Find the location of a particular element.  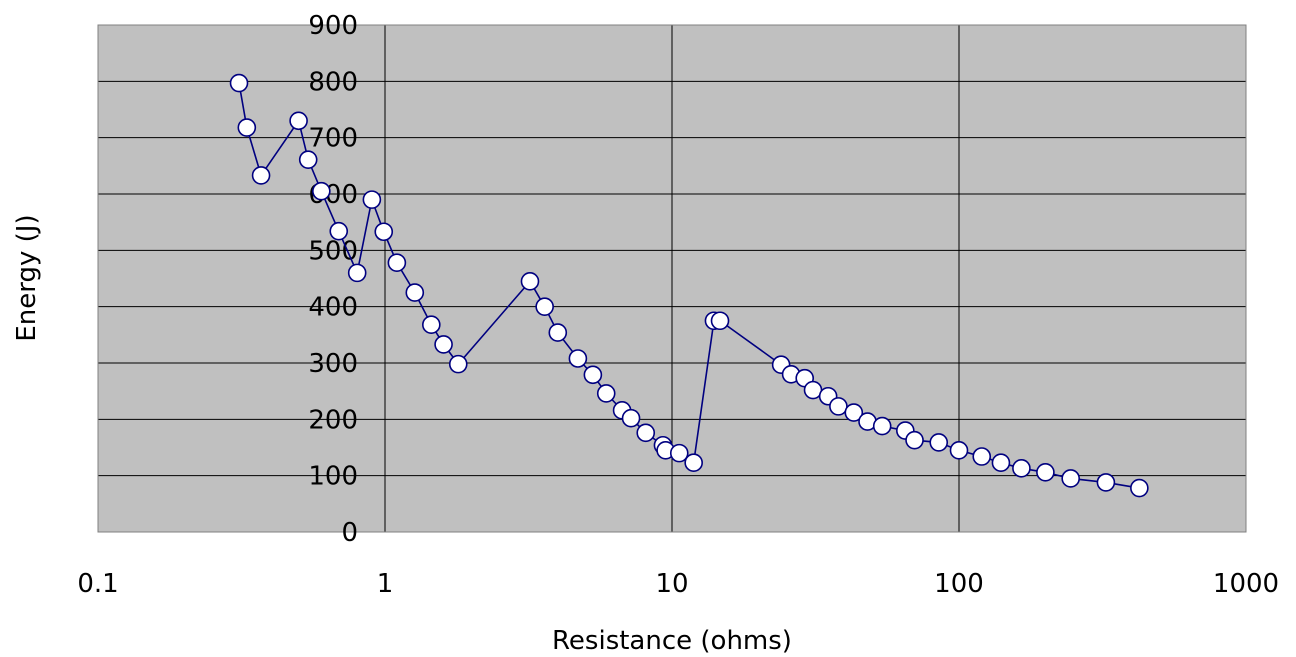

y-tick-label: 200 is located at coordinates (333, 420).